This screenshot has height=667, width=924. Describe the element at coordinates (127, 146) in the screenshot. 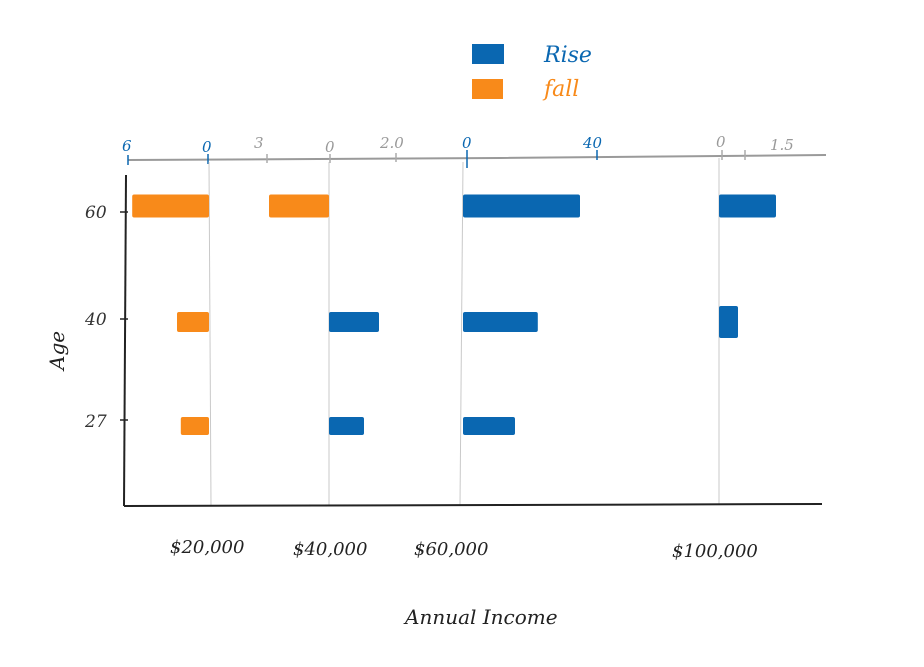

I see `top-tick-label: 6` at that location.